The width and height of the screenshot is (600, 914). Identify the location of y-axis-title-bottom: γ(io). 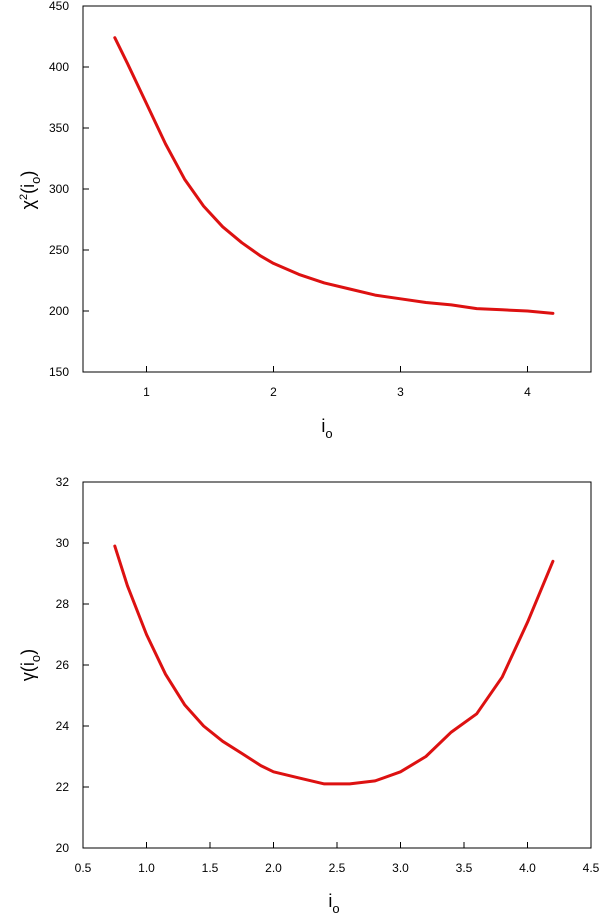
(30, 665).